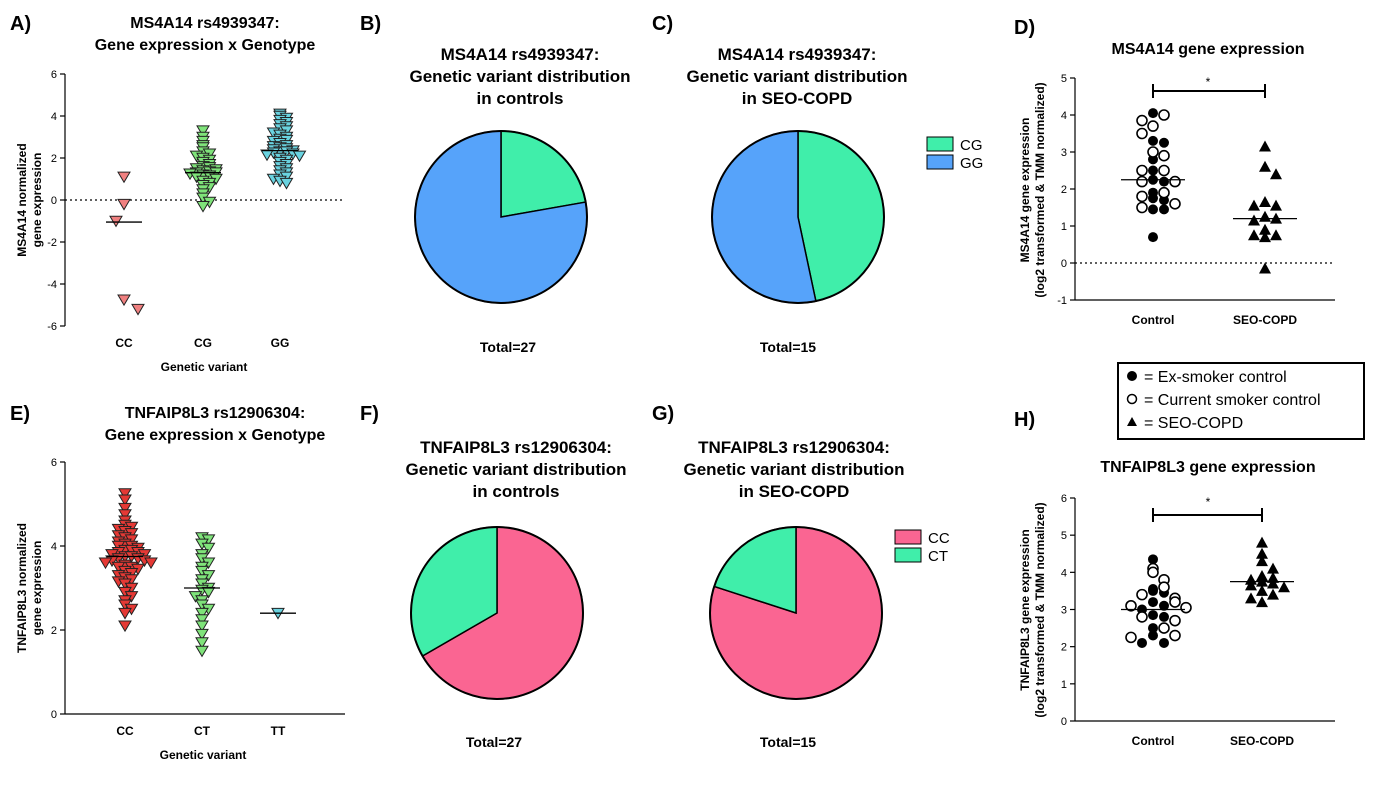 The width and height of the screenshot is (1390, 791). I want to click on legend-bottom-label-0: CC, so click(939, 538).